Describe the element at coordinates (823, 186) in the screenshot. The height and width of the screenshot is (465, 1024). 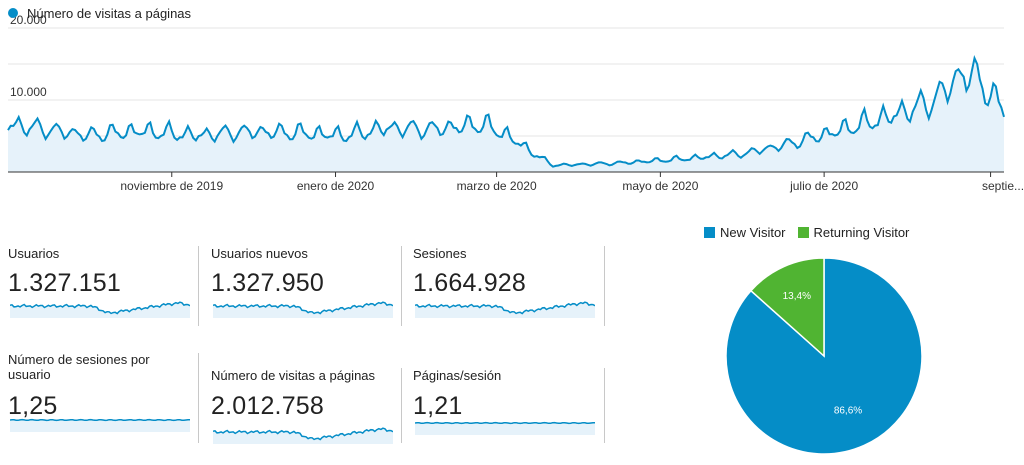
I see `x-tick-label: julio de 2020` at that location.